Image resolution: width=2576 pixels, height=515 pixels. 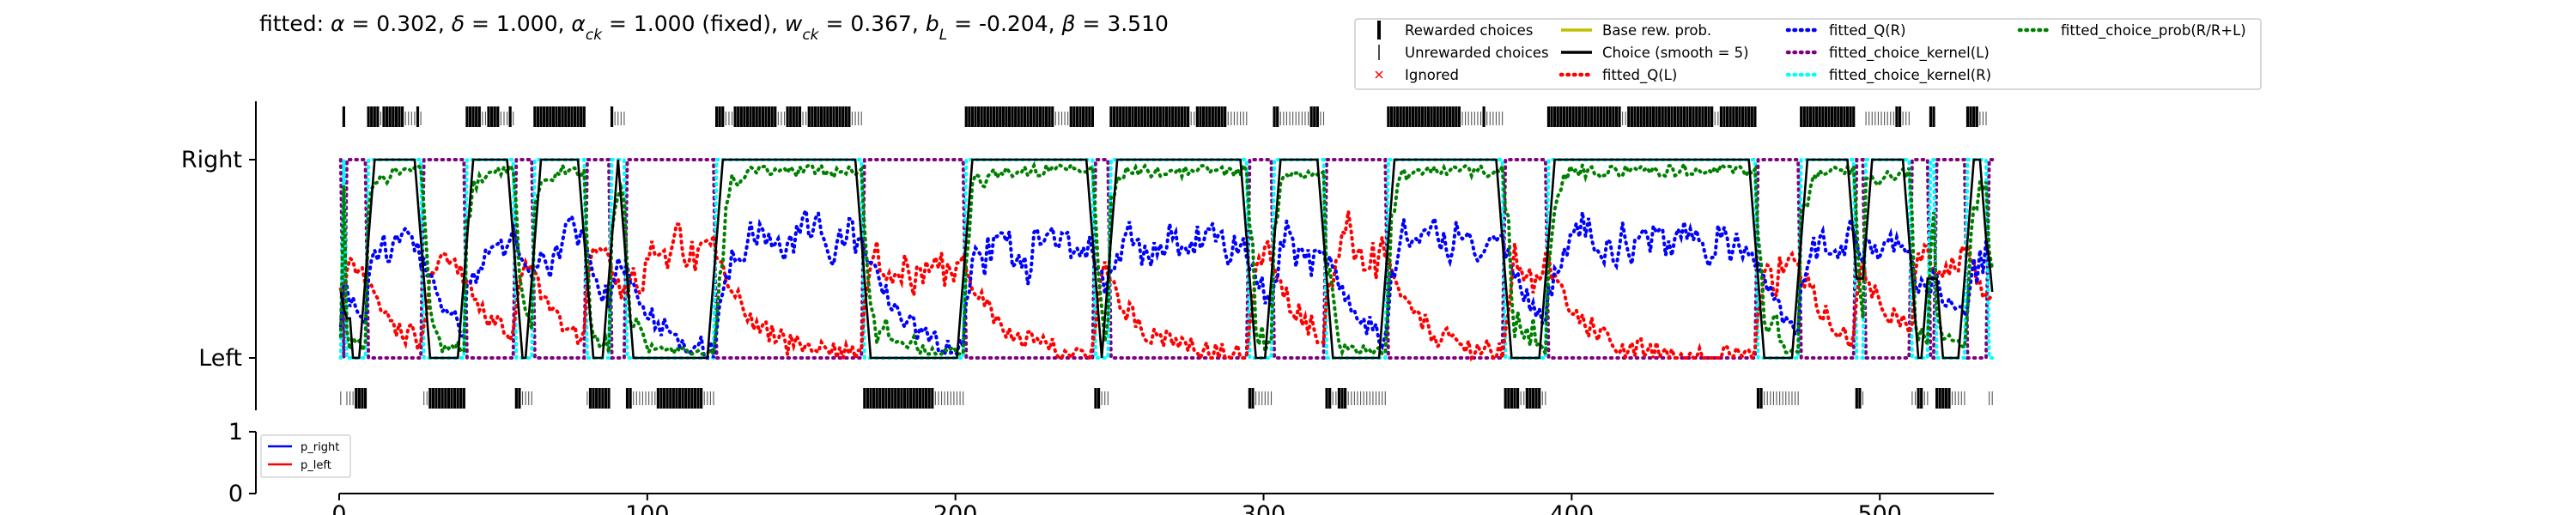 What do you see at coordinates (1164, 116) in the screenshot?
I see `right-choice-rug` at bounding box center [1164, 116].